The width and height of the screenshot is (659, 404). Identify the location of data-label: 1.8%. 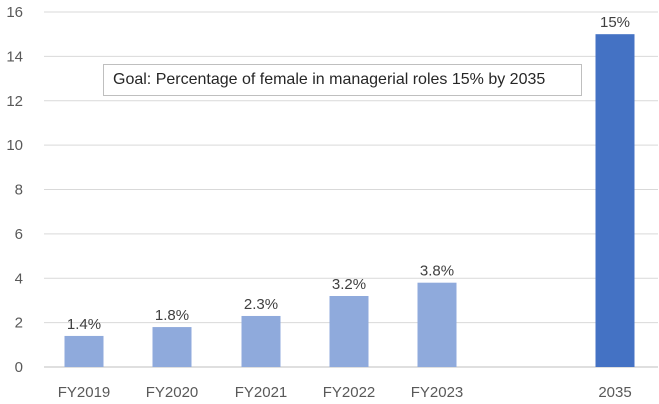
(172, 315).